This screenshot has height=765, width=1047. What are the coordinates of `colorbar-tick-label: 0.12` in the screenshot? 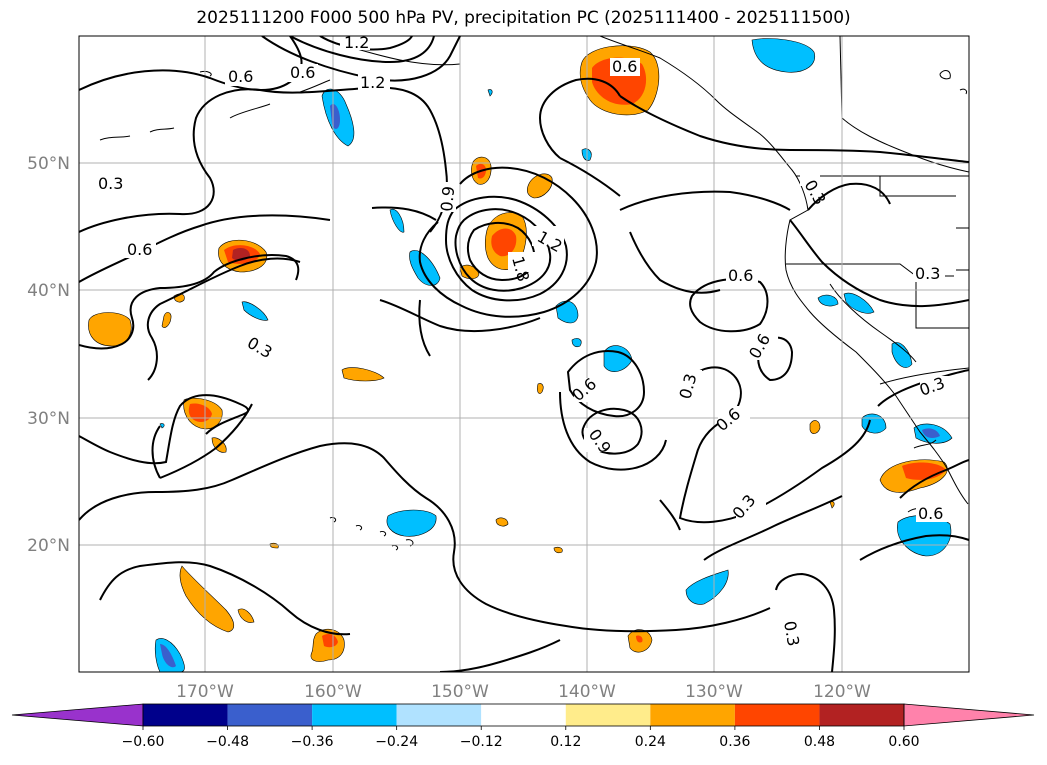 It's located at (565, 742).